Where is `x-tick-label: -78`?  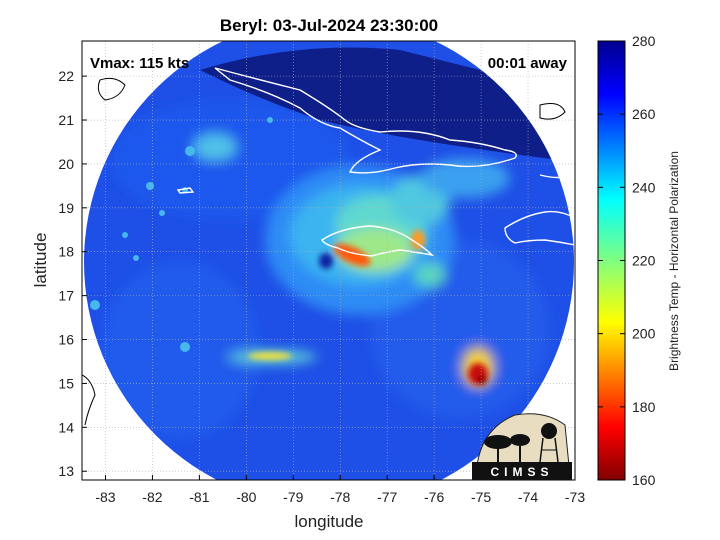 x-tick-label: -78 is located at coordinates (340, 497).